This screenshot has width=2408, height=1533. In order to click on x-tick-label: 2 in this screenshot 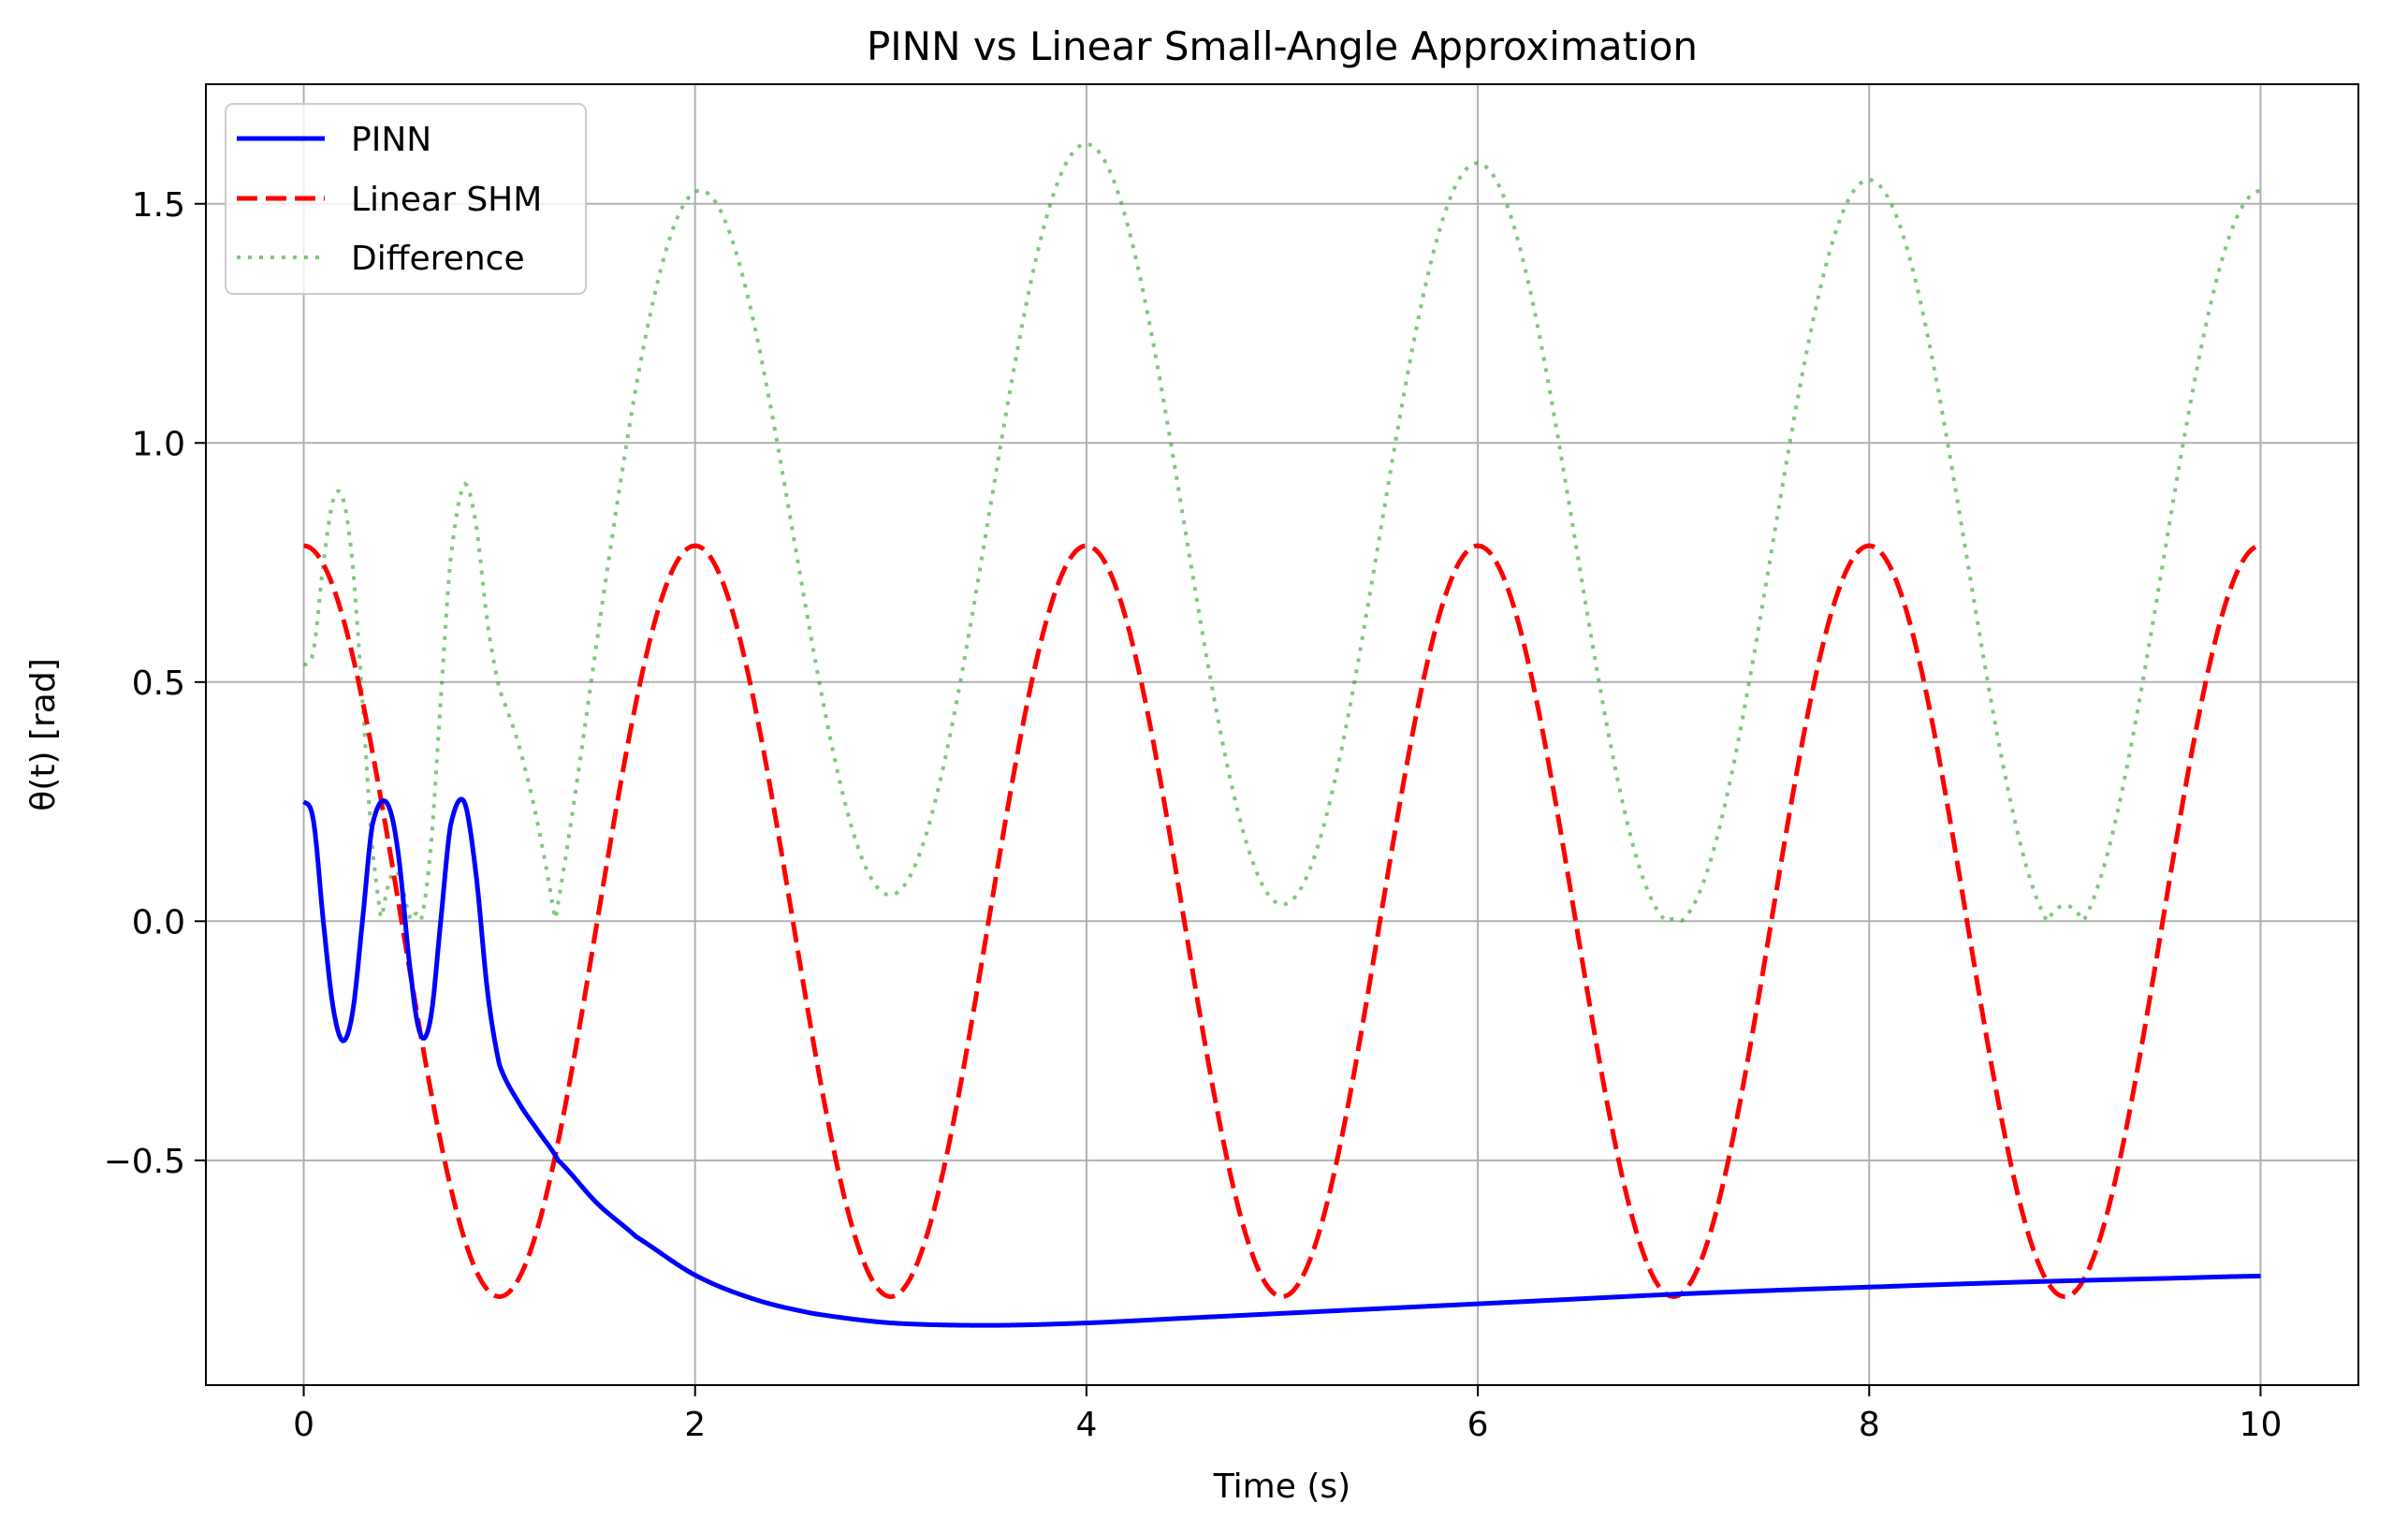, I will do `click(695, 1425)`.